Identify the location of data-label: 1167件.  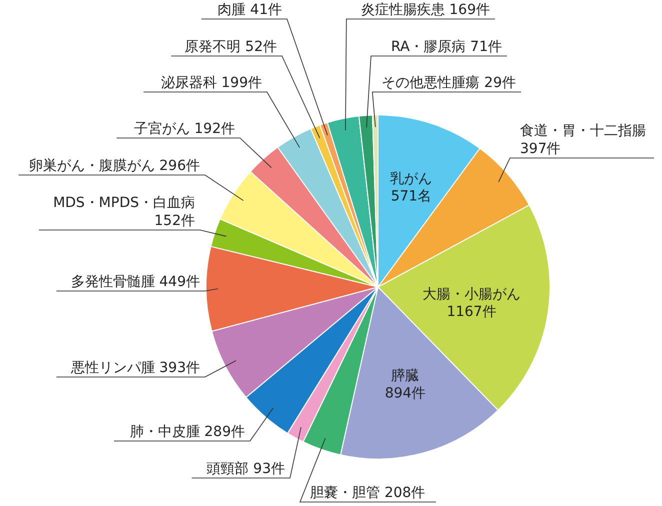
(471, 312).